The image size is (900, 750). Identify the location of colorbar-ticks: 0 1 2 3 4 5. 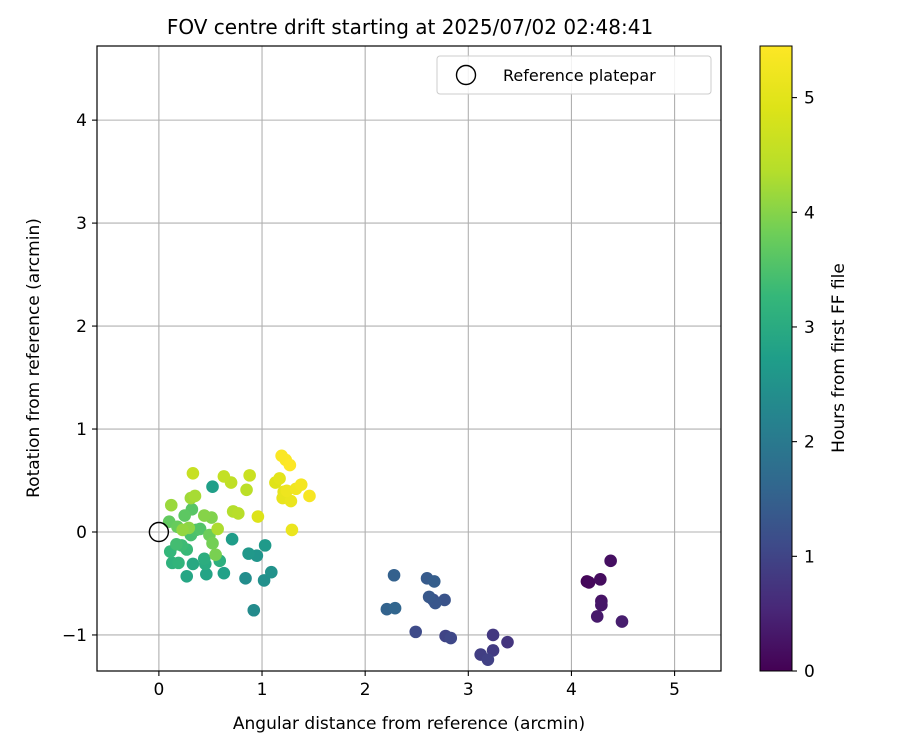
(803, 385).